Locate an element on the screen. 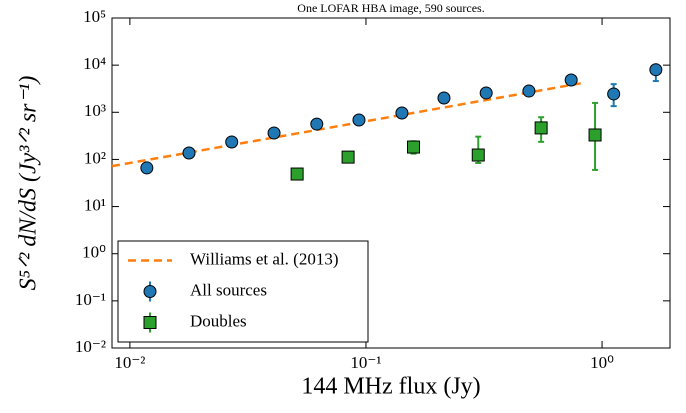 The image size is (686, 413). y-tick-label: 10⁴ is located at coordinates (94, 63).